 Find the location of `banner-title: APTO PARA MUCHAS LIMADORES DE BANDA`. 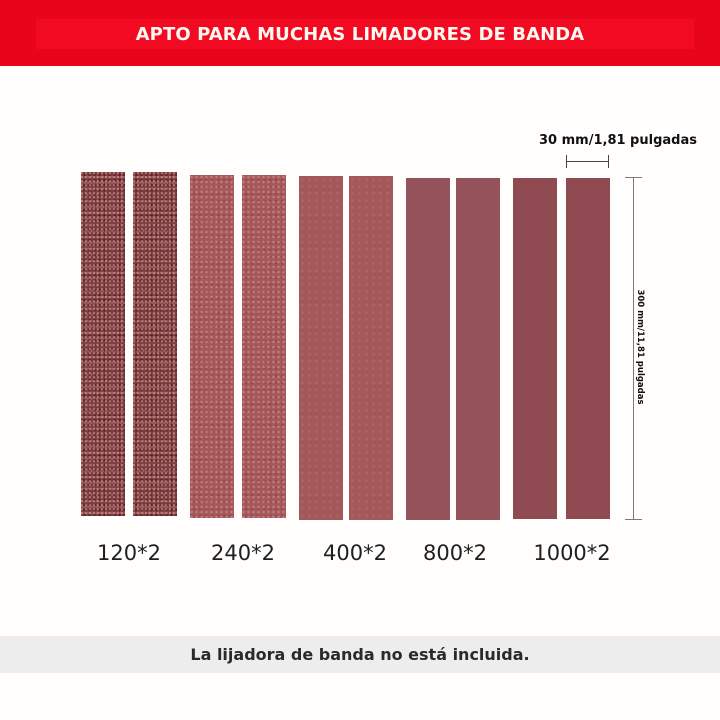

banner-title: APTO PARA MUCHAS LIMADORES DE BANDA is located at coordinates (360, 34).